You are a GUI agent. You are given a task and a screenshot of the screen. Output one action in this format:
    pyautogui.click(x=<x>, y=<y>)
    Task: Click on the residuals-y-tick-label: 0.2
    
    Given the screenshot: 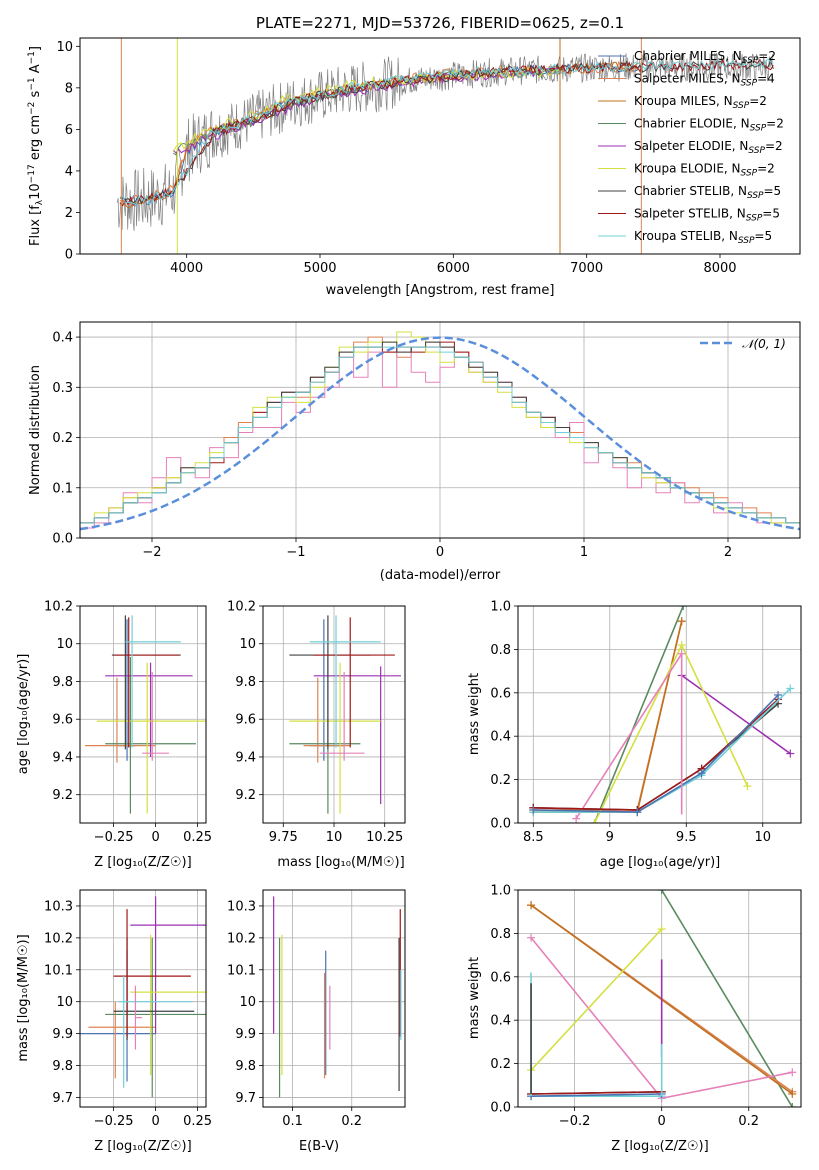 What is the action you would take?
    pyautogui.click(x=62, y=438)
    